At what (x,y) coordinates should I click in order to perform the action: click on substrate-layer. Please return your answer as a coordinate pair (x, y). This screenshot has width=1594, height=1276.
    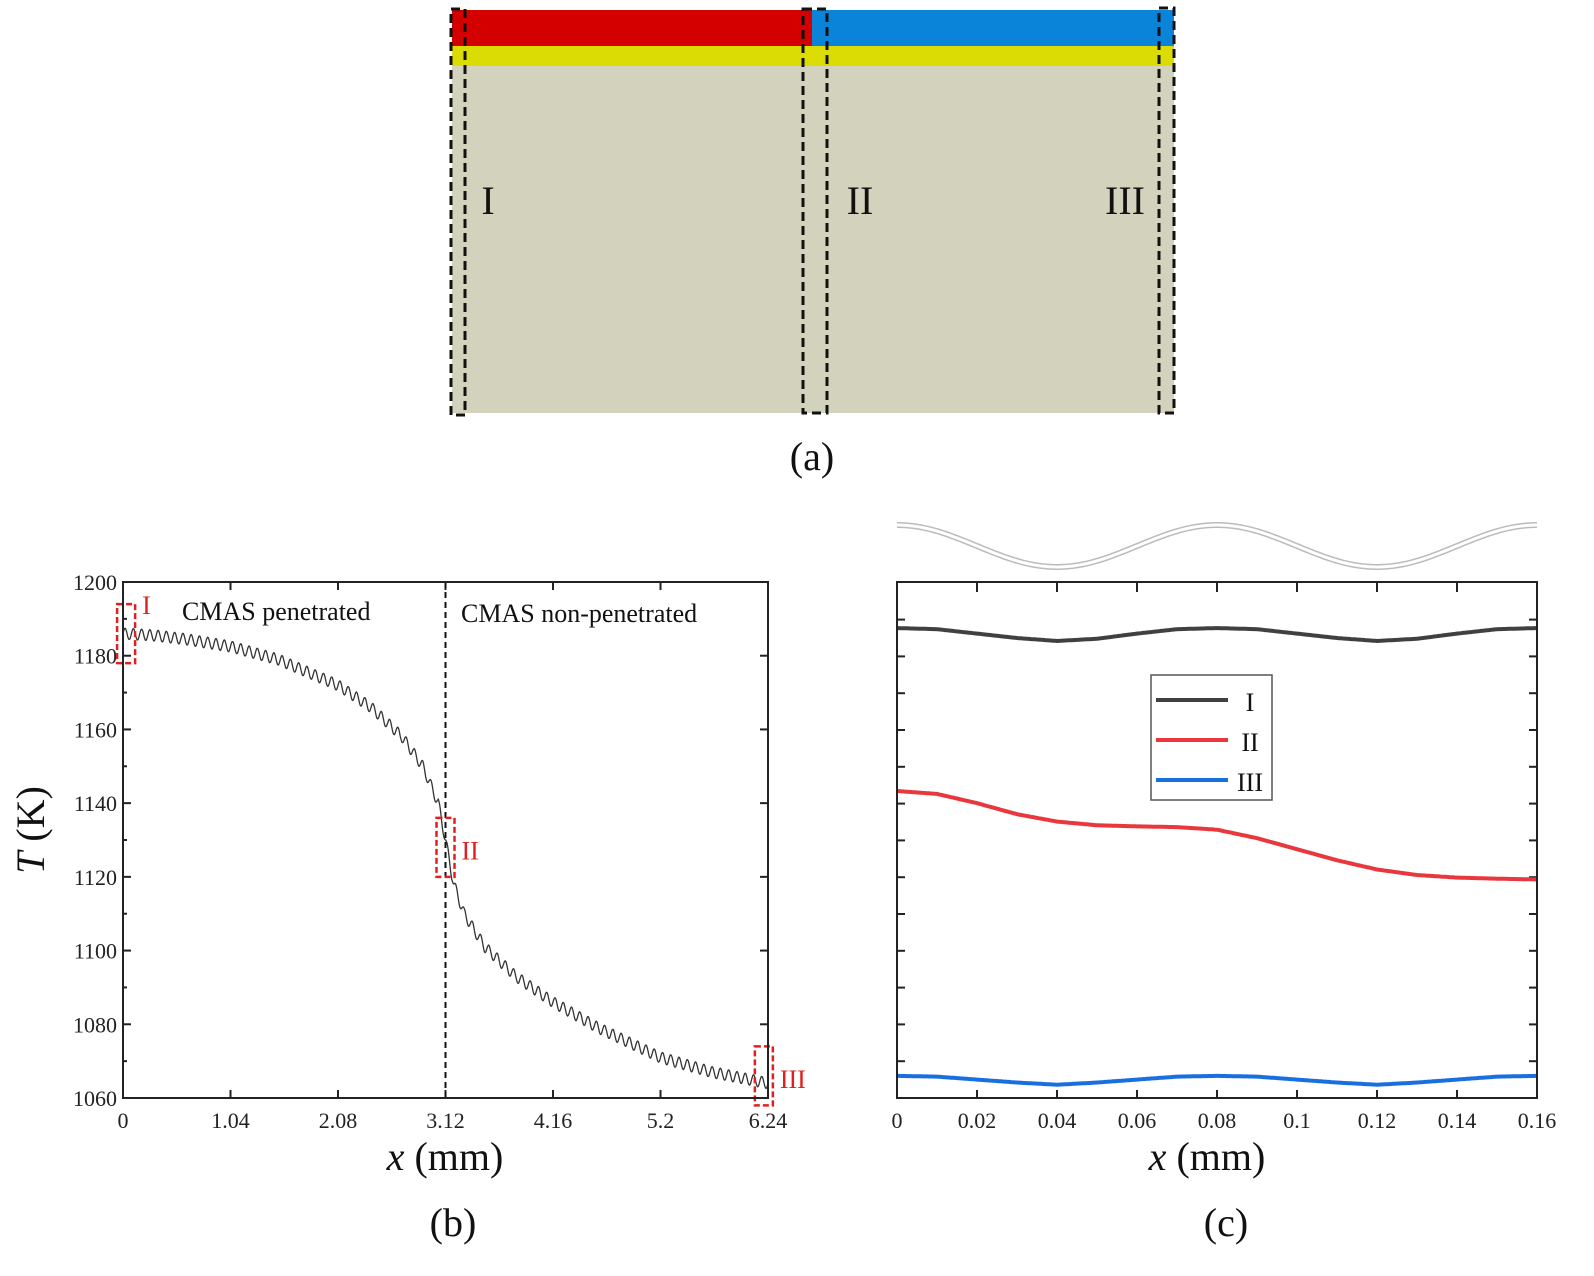
    Looking at the image, I should click on (813, 239).